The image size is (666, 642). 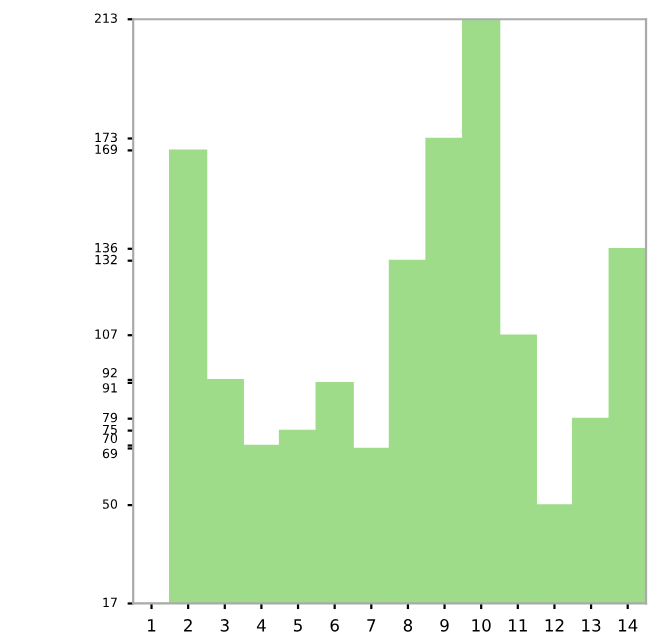 What do you see at coordinates (371, 625) in the screenshot?
I see `x-tick-label: 7` at bounding box center [371, 625].